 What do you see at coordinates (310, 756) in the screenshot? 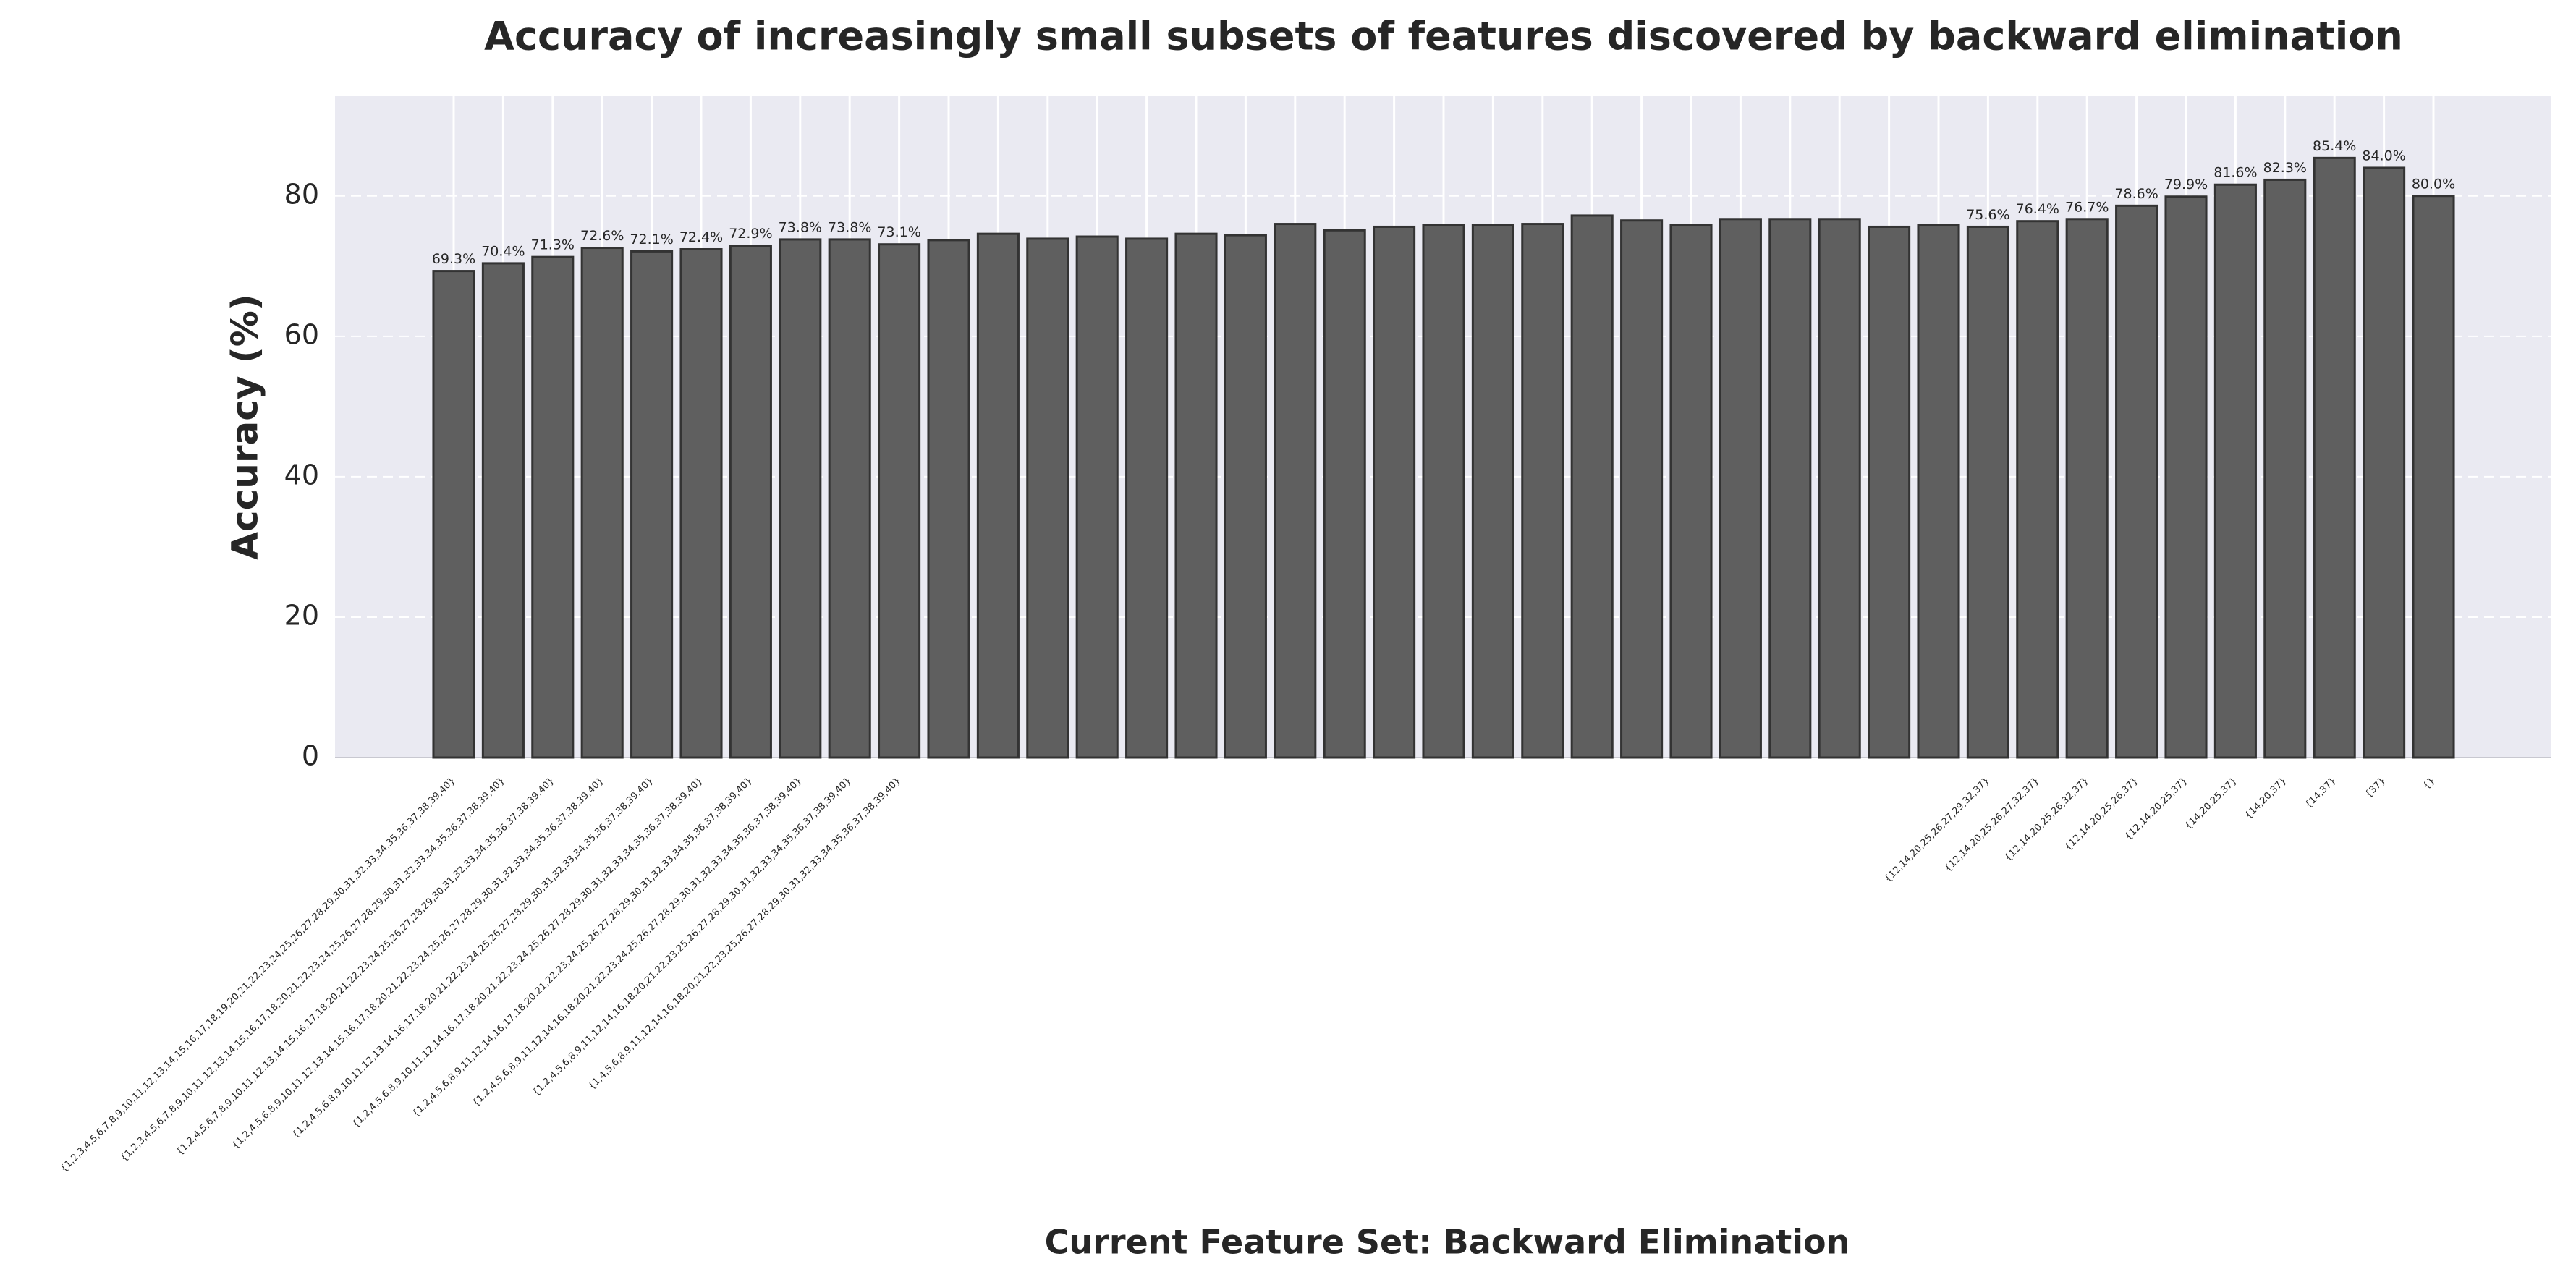
I see `y-tick-label: 0` at bounding box center [310, 756].